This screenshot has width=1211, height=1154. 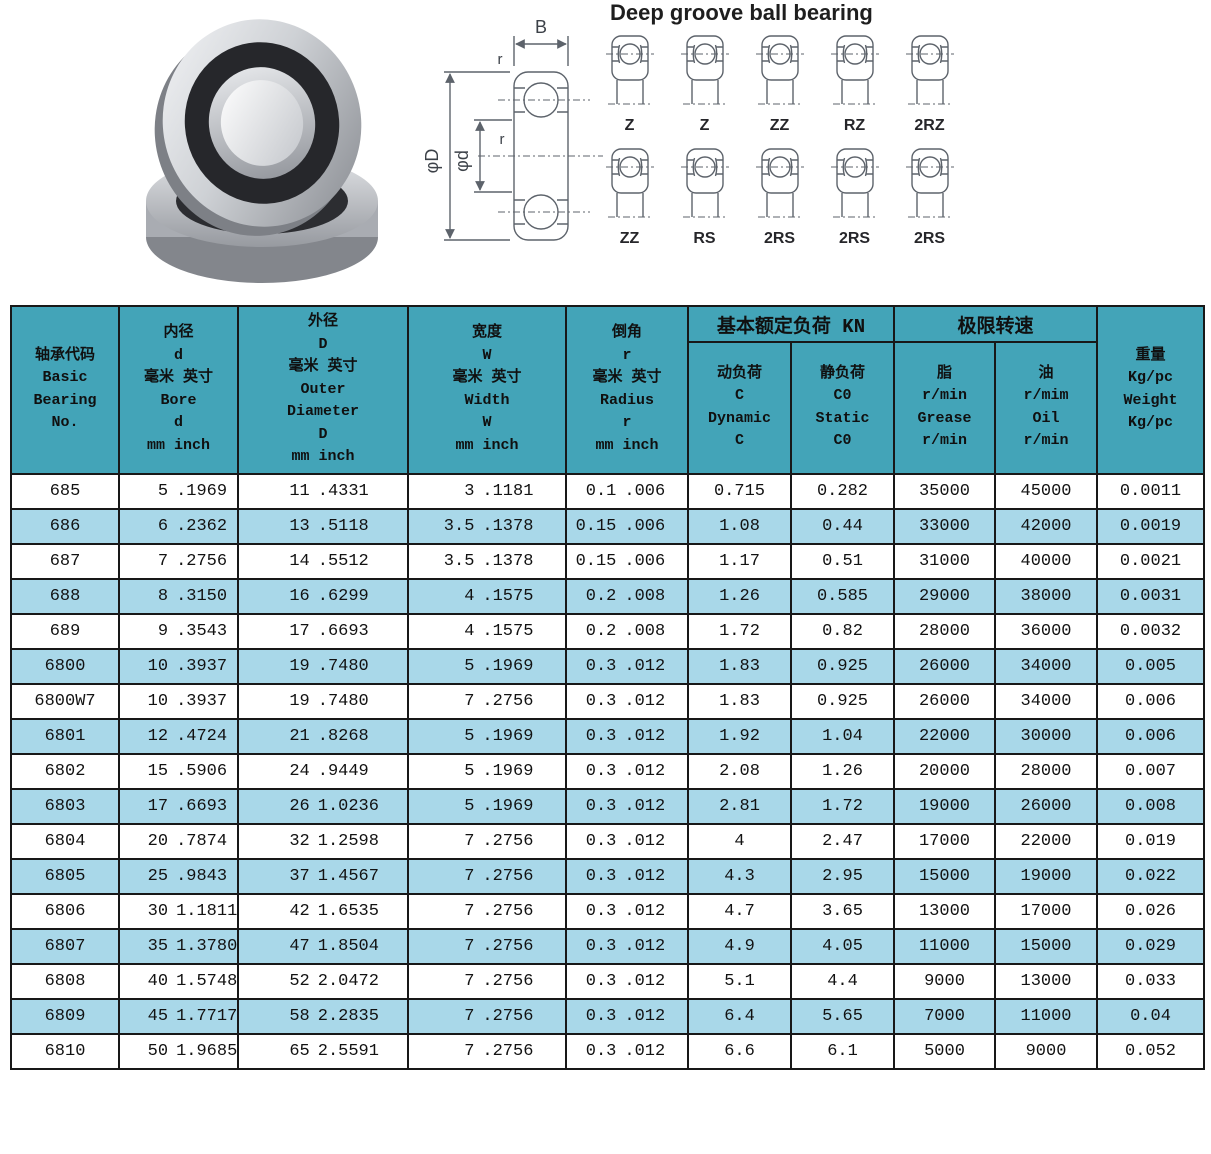 What do you see at coordinates (163, 596) in the screenshot?
I see `bore-mm-value: 8` at bounding box center [163, 596].